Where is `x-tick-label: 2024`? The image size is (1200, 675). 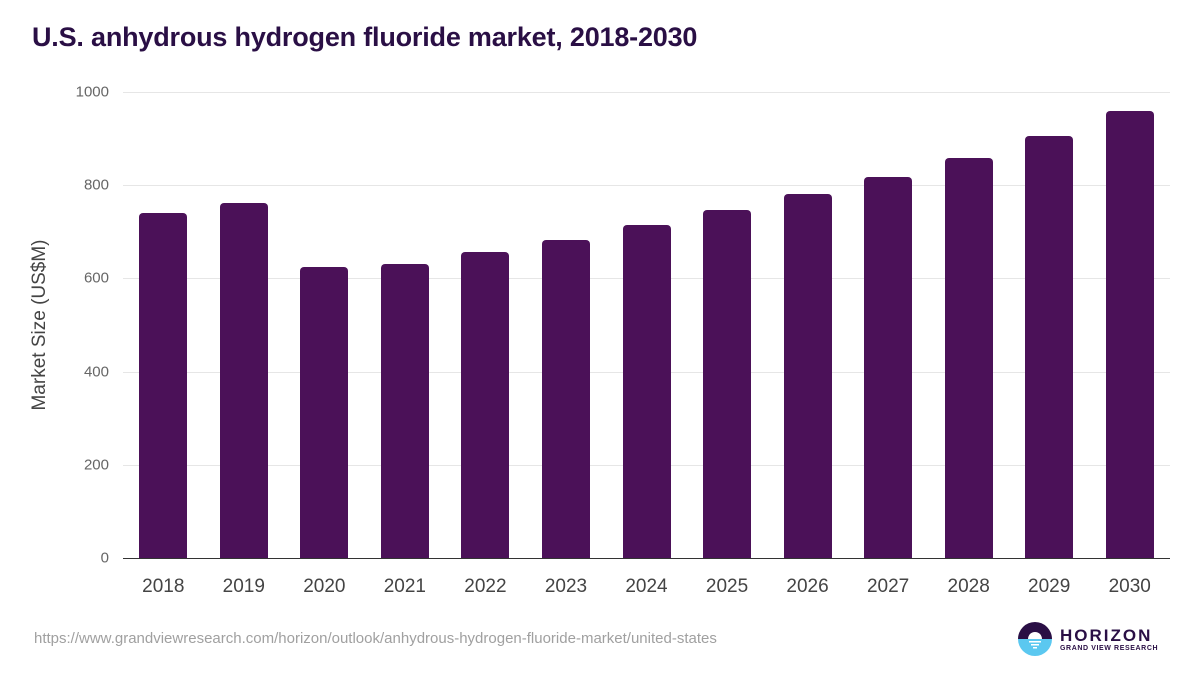
x-tick-label: 2024 is located at coordinates (646, 586).